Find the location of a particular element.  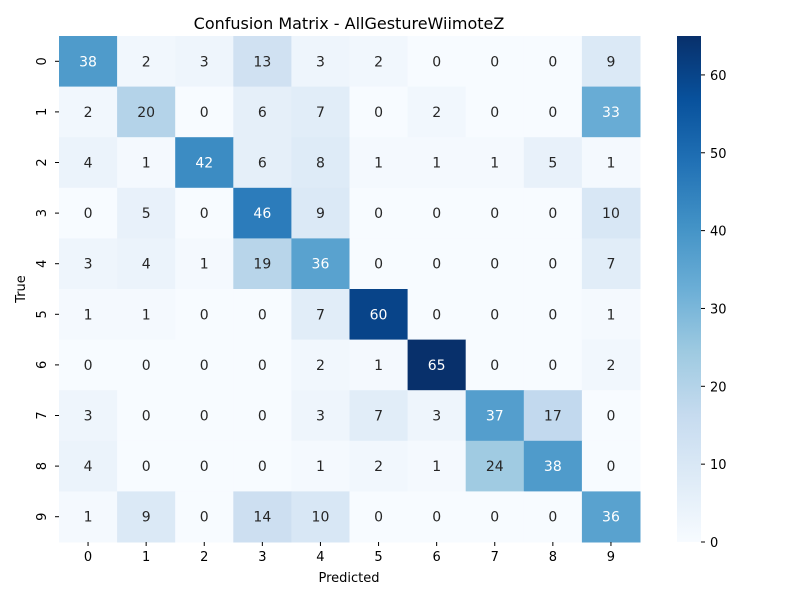

colorbar-gradient is located at coordinates (689, 289).